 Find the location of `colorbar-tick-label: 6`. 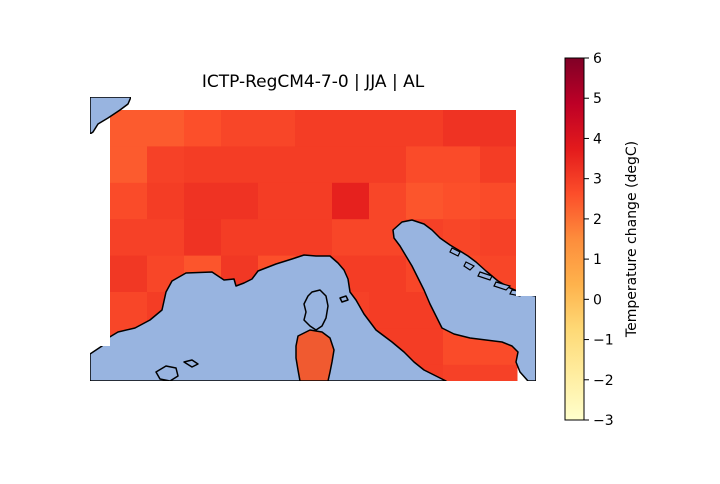

colorbar-tick-label: 6 is located at coordinates (597, 59).